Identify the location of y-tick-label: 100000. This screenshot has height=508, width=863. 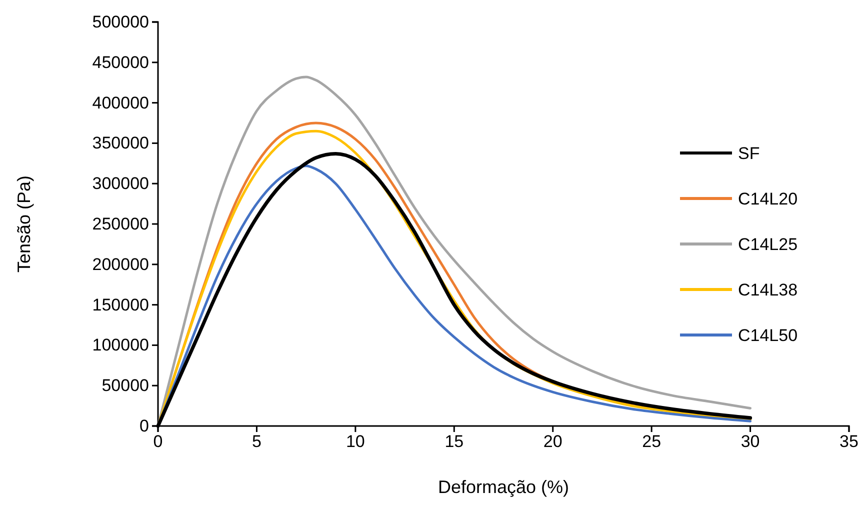
(120, 345).